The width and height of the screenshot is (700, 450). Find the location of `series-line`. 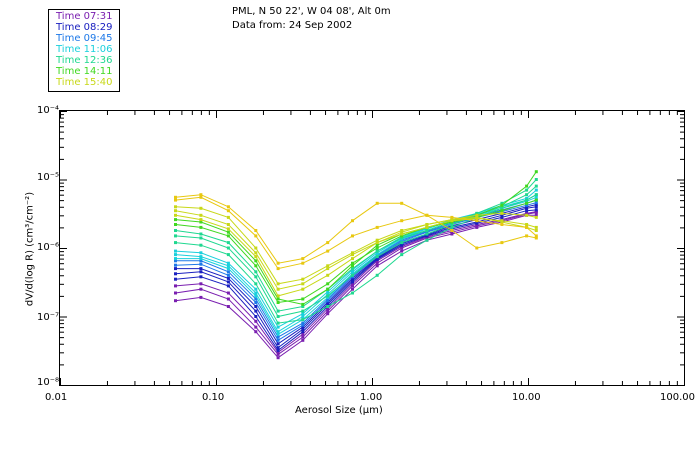

series-line is located at coordinates (356, 229).